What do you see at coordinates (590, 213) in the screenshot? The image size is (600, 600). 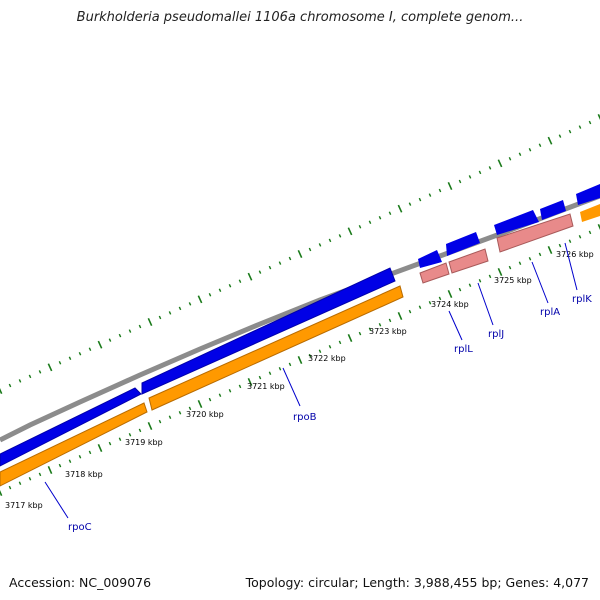 I see `cds-next` at bounding box center [590, 213].